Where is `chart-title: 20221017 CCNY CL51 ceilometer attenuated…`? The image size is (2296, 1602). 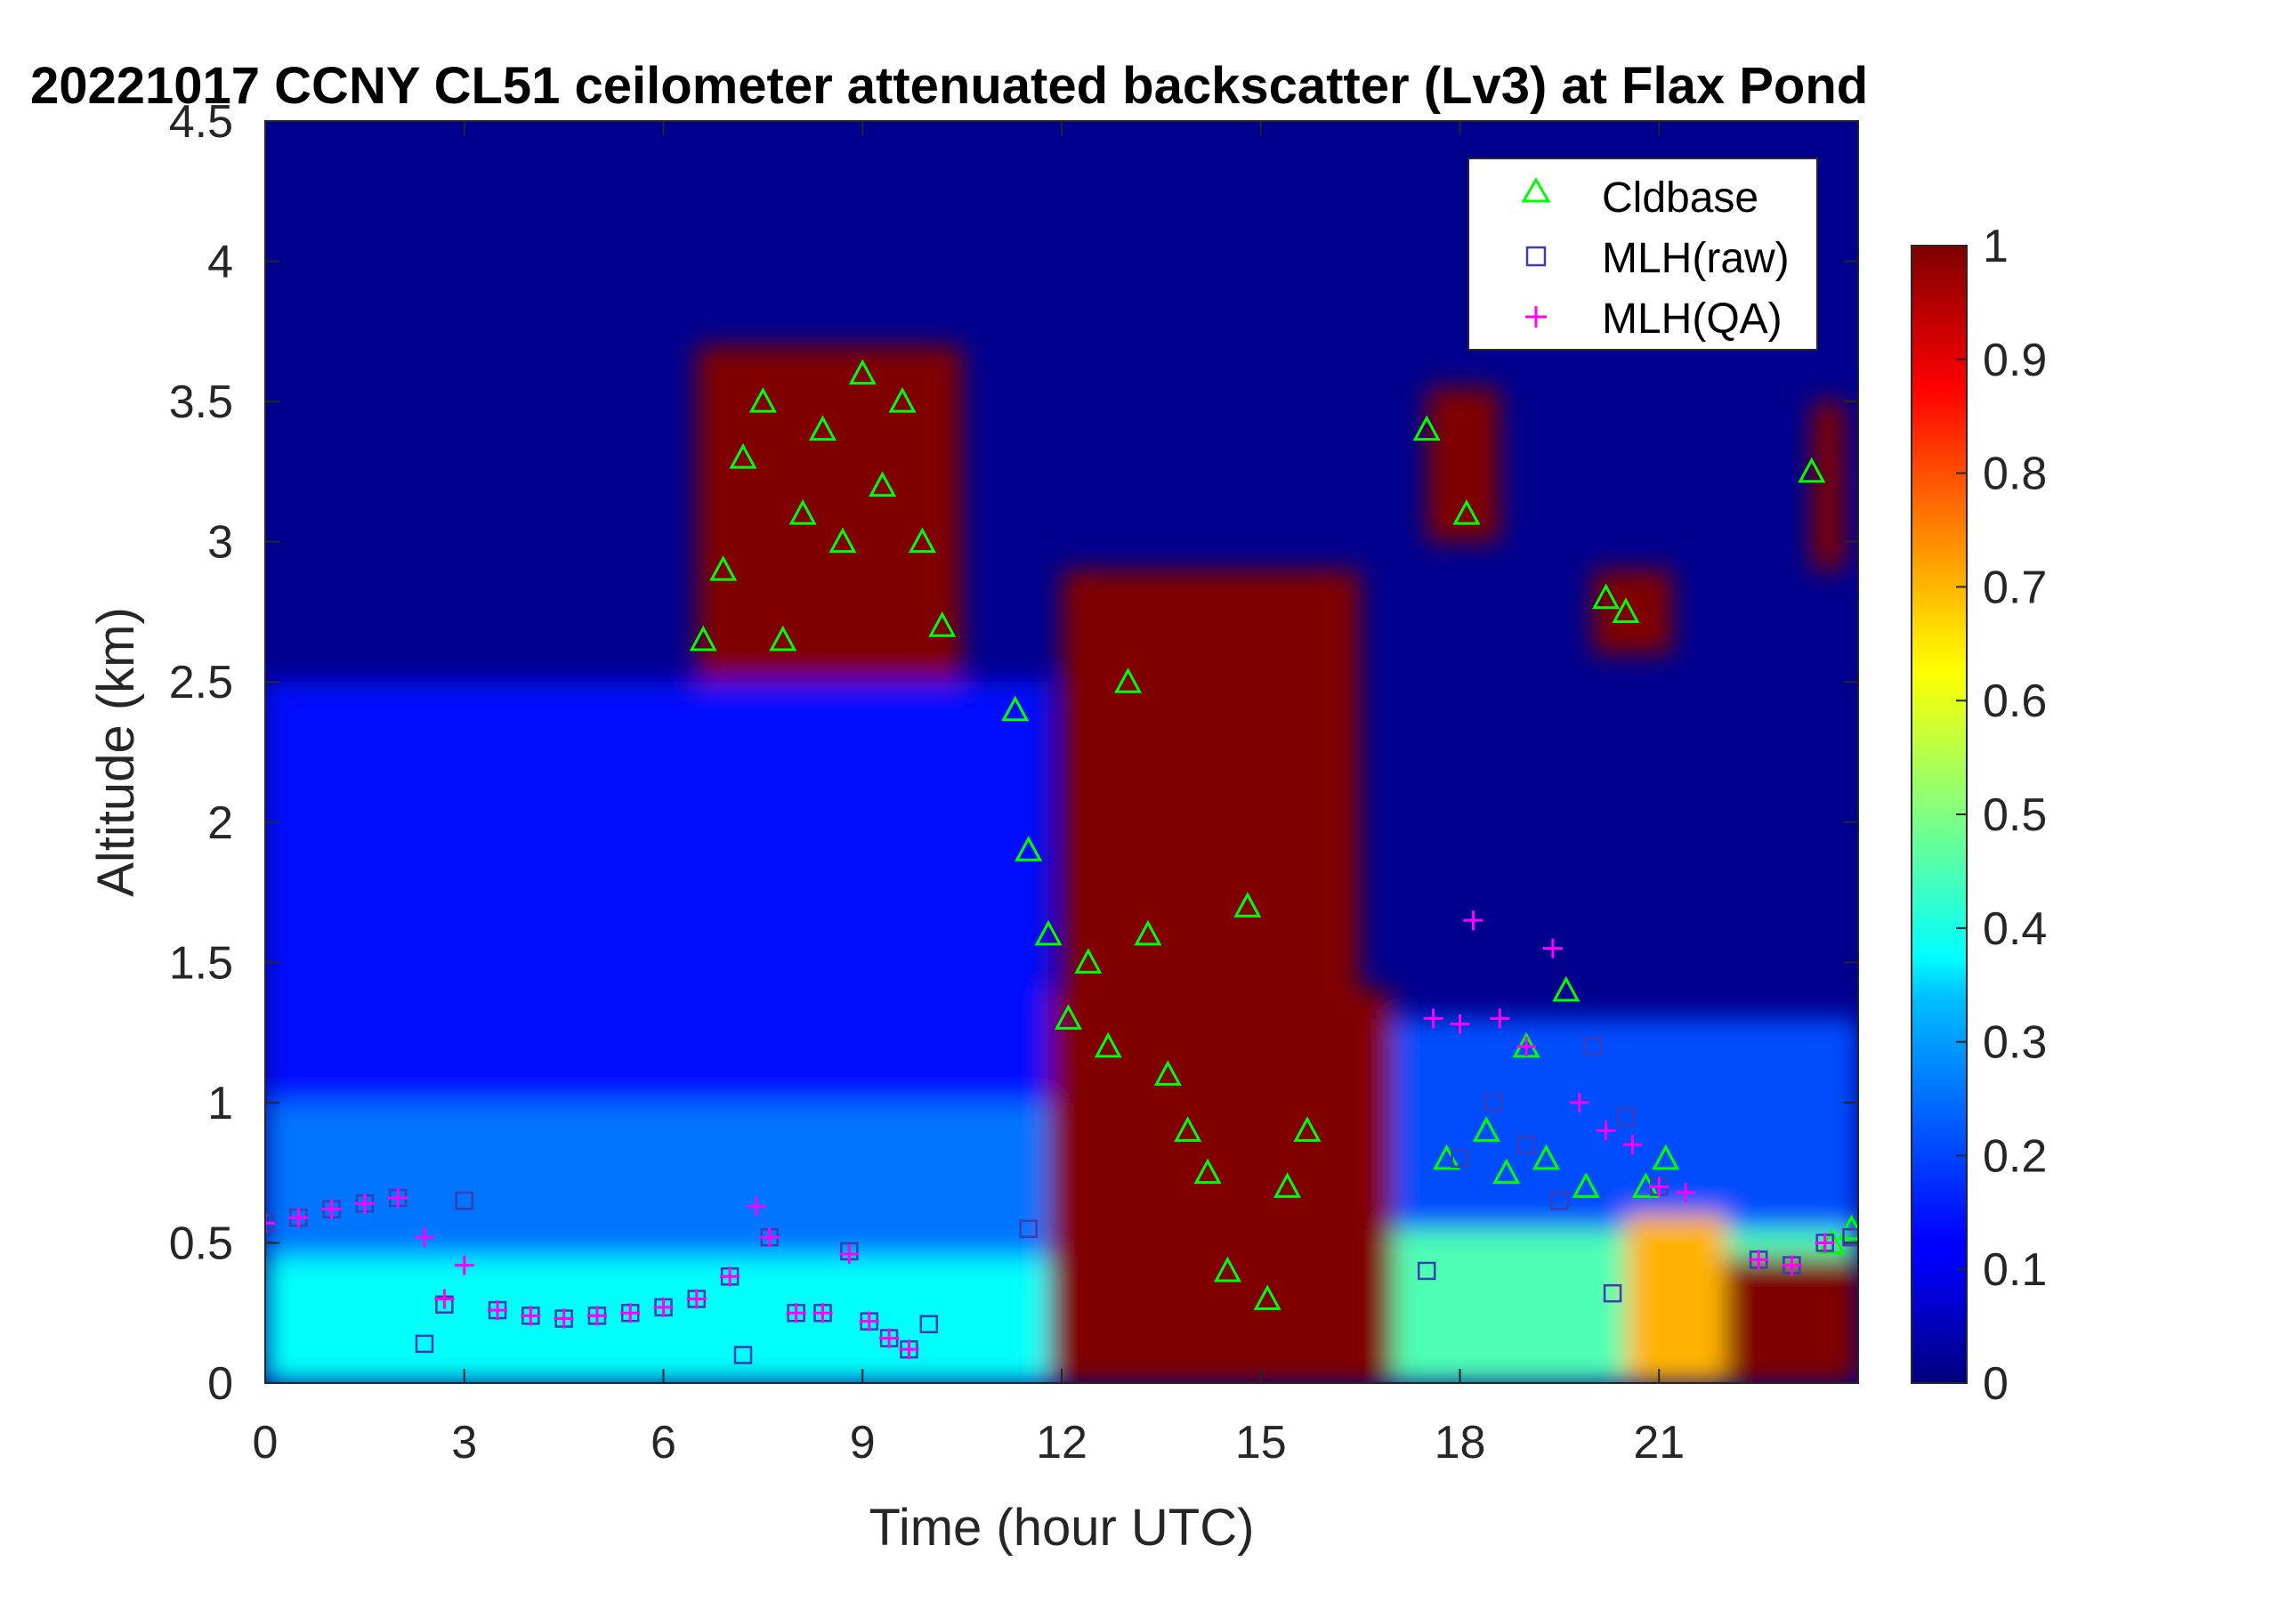 chart-title: 20221017 CCNY CL51 ceilometer attenuated… is located at coordinates (949, 86).